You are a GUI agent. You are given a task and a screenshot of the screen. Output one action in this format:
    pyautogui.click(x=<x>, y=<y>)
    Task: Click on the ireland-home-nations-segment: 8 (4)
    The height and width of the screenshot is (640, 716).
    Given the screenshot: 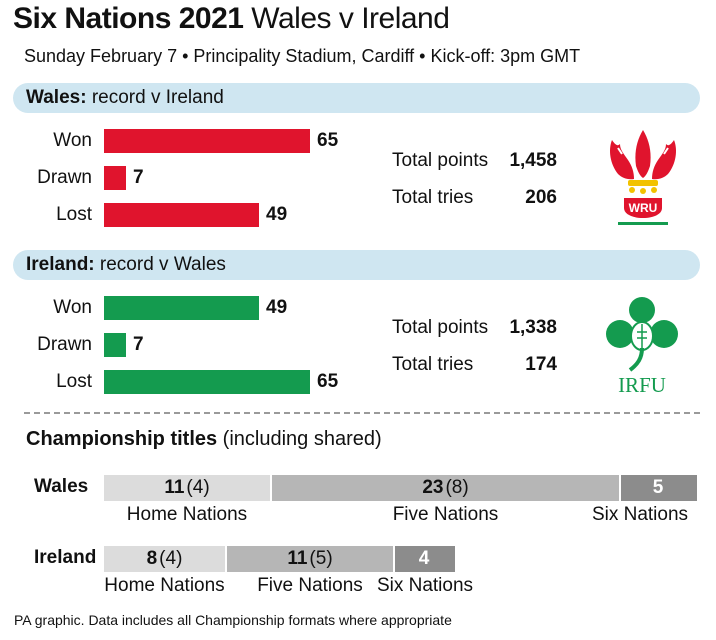 What is the action you would take?
    pyautogui.click(x=164, y=559)
    